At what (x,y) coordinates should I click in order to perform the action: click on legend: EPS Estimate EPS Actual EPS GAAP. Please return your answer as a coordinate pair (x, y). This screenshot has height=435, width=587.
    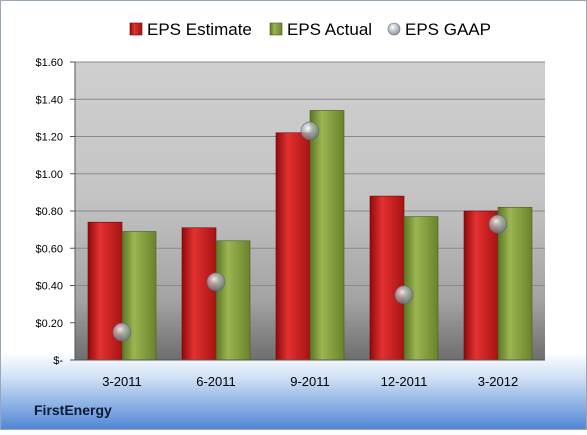
    Looking at the image, I should click on (310, 29).